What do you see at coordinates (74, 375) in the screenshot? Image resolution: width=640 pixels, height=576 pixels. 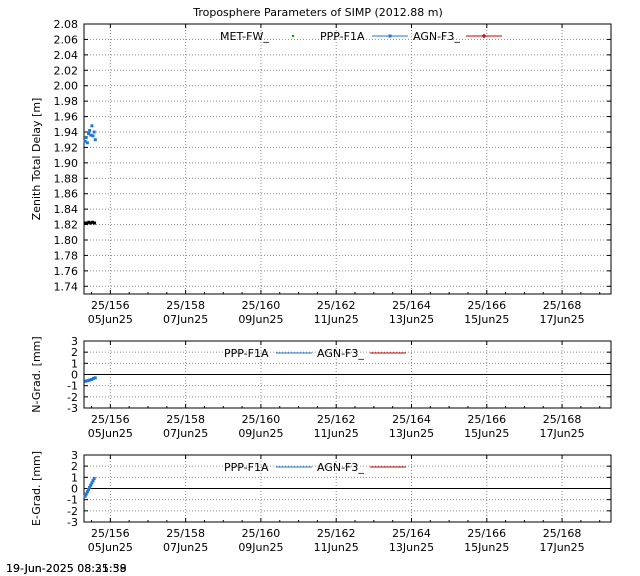 I see `y-tick-label: 0` at bounding box center [74, 375].